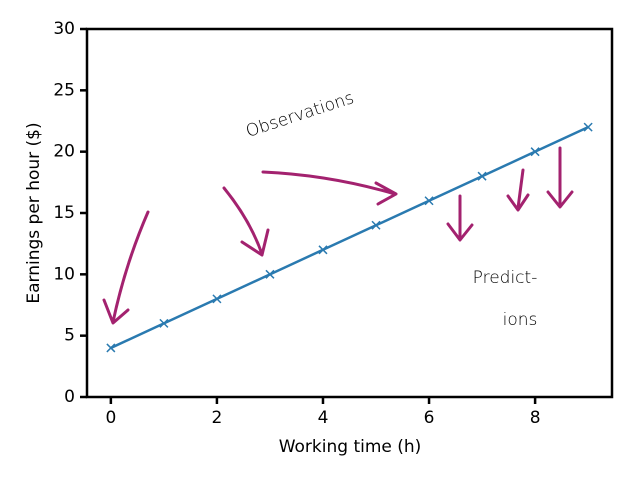 This screenshot has height=480, width=640. Describe the element at coordinates (64, 152) in the screenshot. I see `y-tick-label: 20` at that location.